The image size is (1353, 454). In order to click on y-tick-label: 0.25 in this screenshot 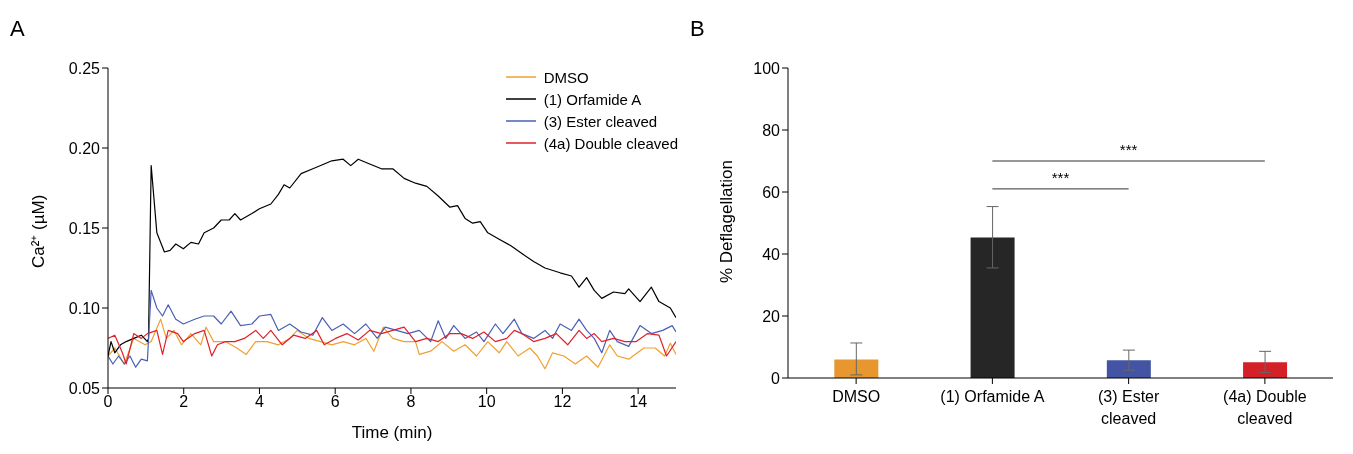, I will do `click(84, 68)`.